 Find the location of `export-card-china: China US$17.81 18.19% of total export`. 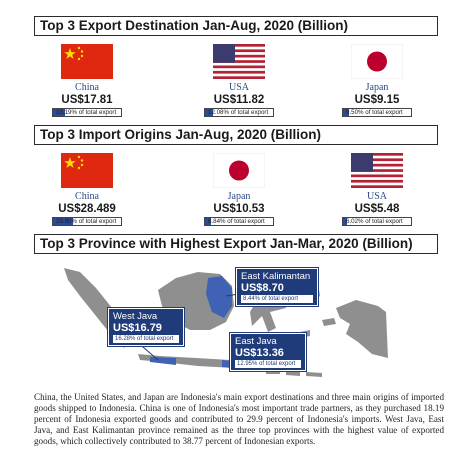

export-card-china: China US$17.81 18.19% of total export is located at coordinates (87, 80).